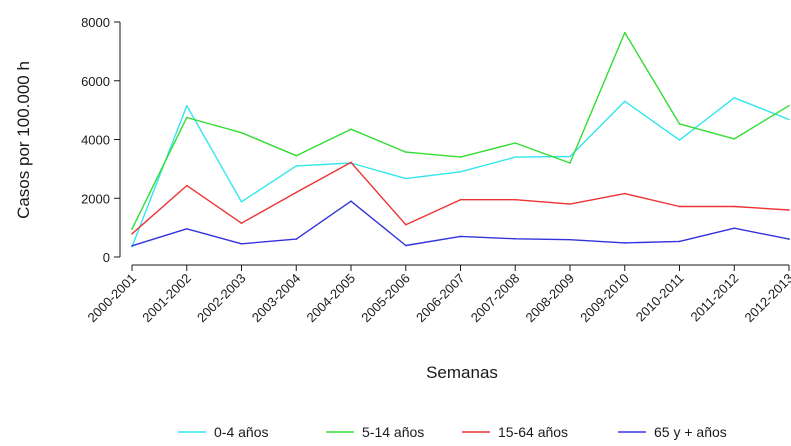 This screenshot has height=446, width=791. What do you see at coordinates (393, 432) in the screenshot?
I see `legend-label: 5-14 años` at bounding box center [393, 432].